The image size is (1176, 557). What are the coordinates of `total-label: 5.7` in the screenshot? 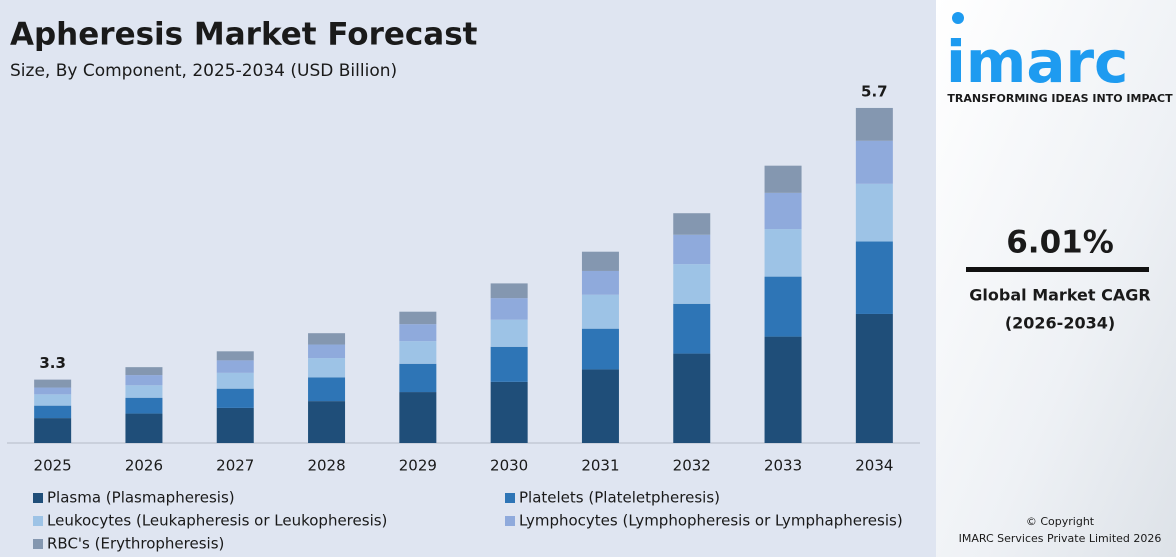 It's located at (874, 91).